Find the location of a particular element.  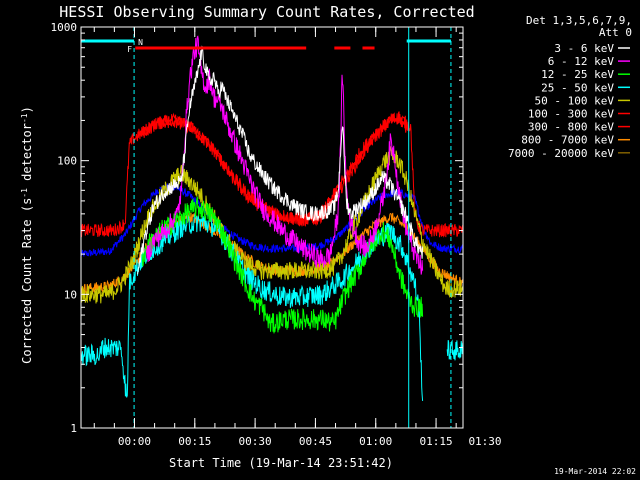

legend-label: 7000 - 20000 keV is located at coordinates (561, 153).